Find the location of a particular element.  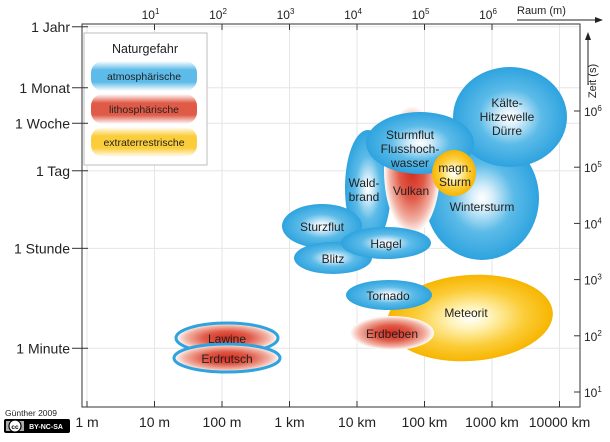

x-top-tick-label: 10⁴ is located at coordinates (353, 14).